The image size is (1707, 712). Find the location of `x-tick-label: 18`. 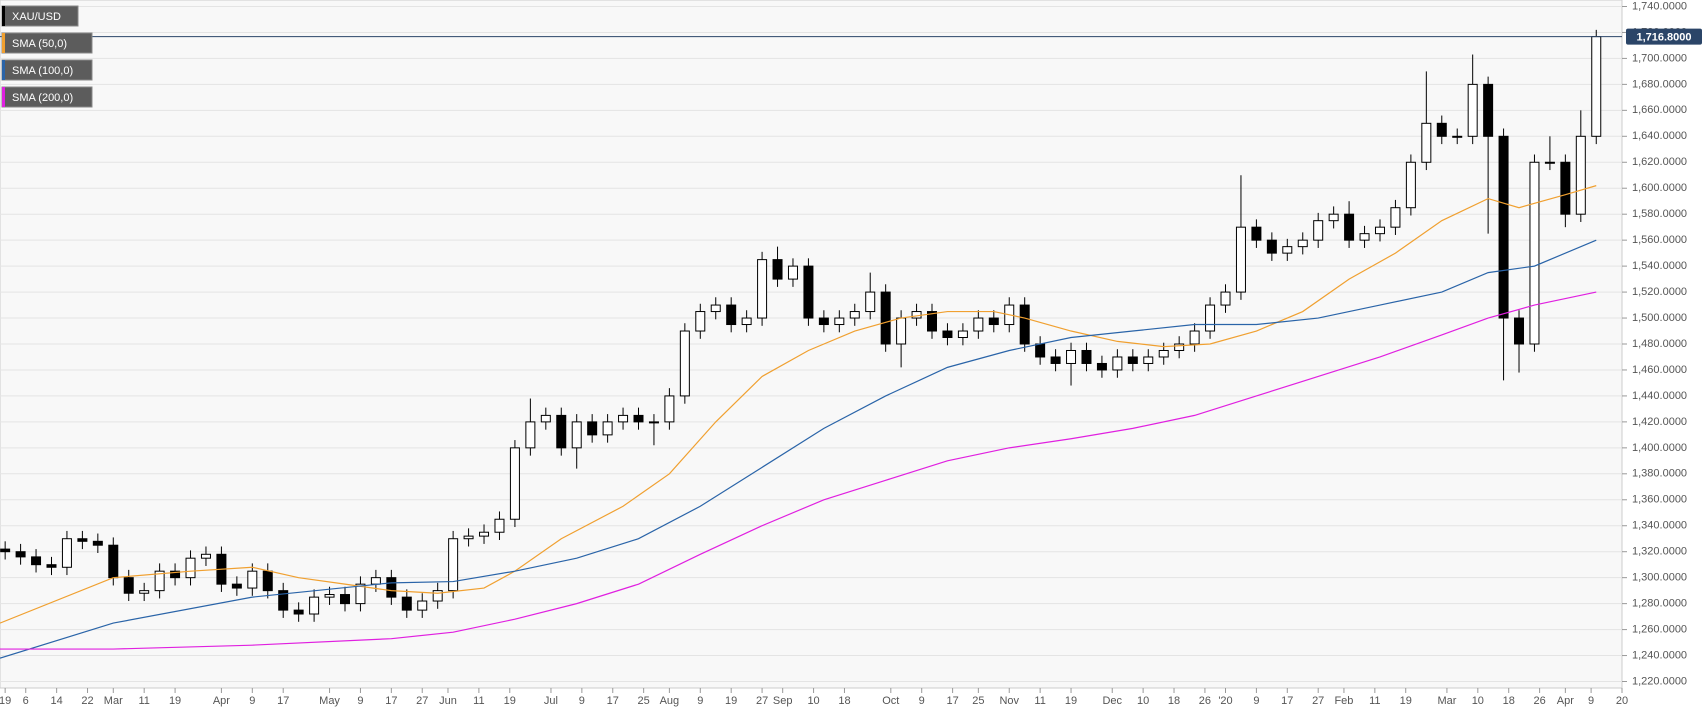

x-tick-label: 18 is located at coordinates (1509, 701).